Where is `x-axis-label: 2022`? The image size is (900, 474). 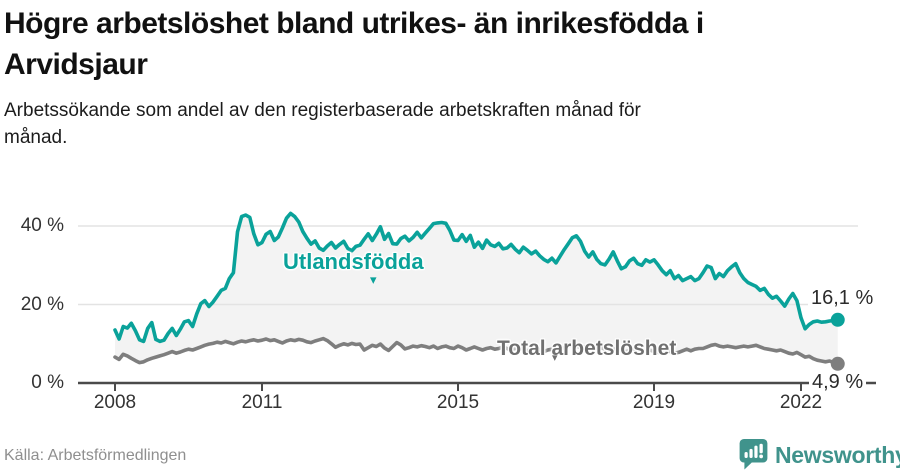 x-axis-label: 2022 is located at coordinates (801, 402).